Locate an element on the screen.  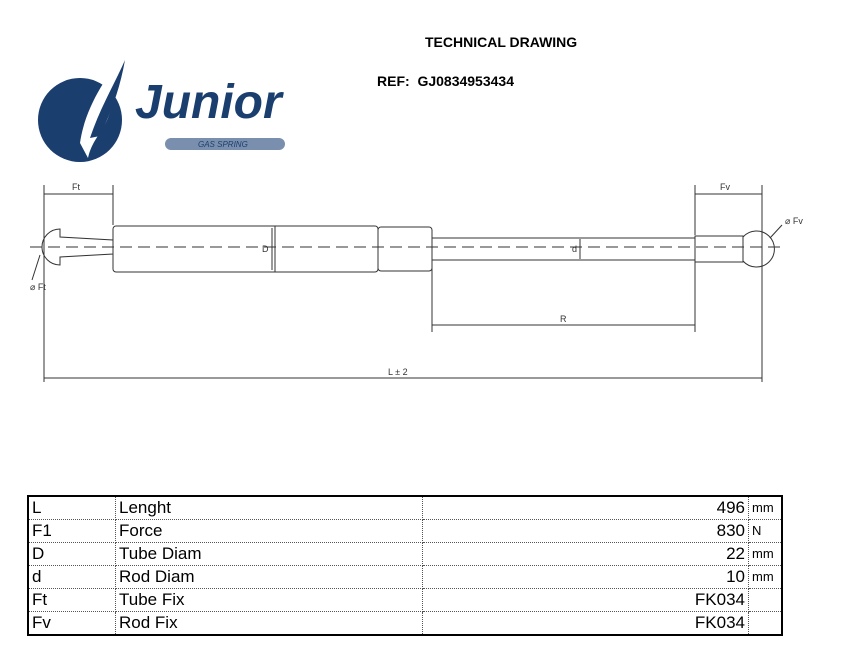
rod-end-fitting is located at coordinates (719, 249).